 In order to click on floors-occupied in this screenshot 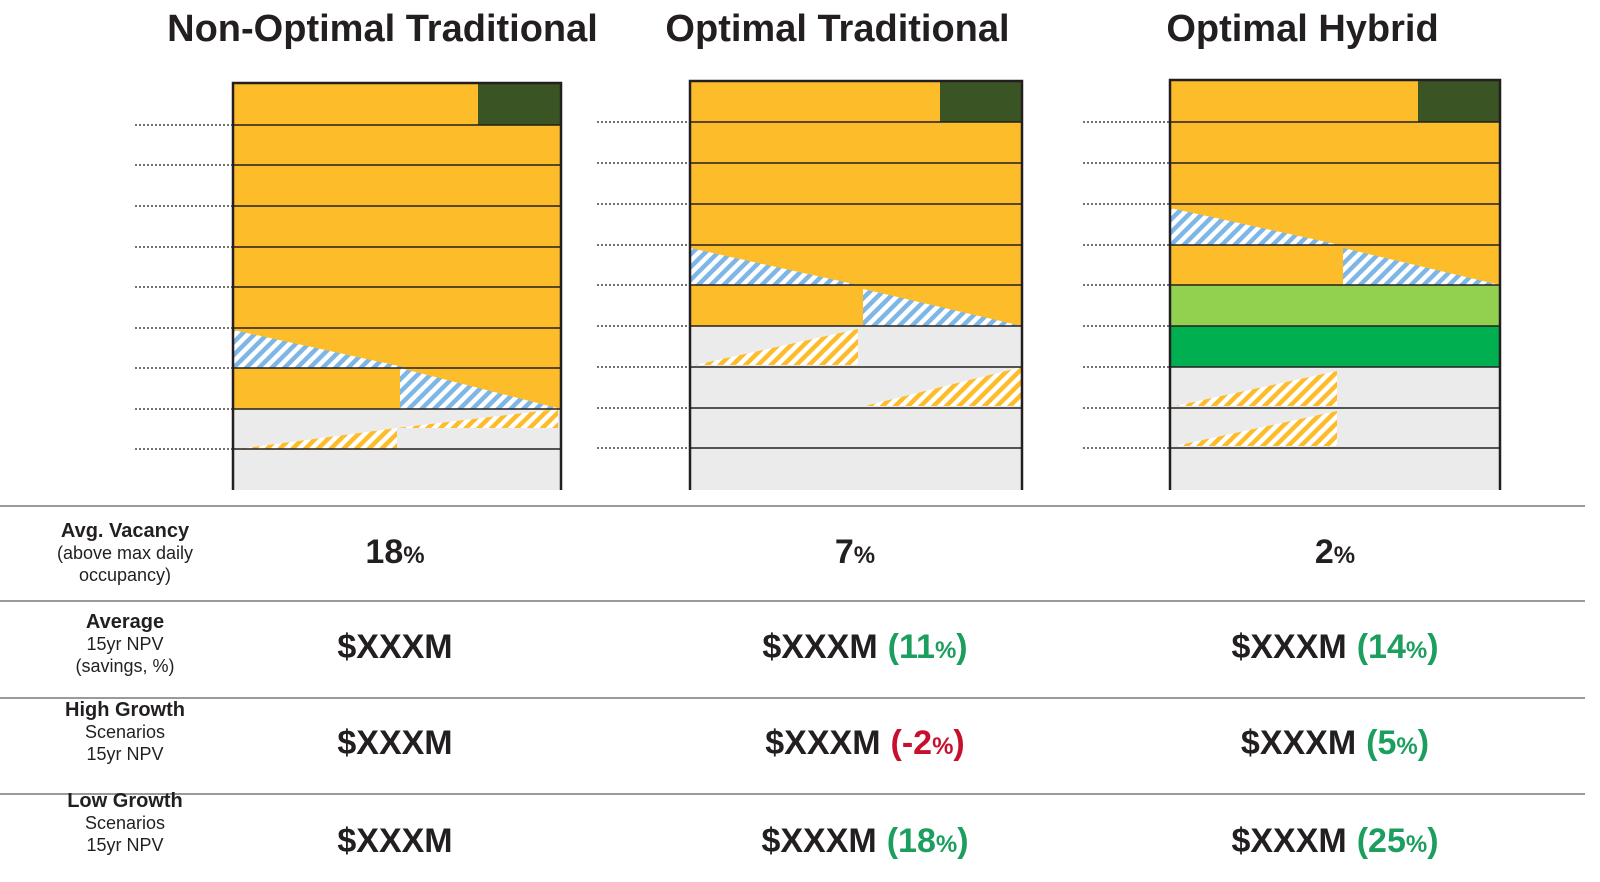, I will do `click(856, 224)`.